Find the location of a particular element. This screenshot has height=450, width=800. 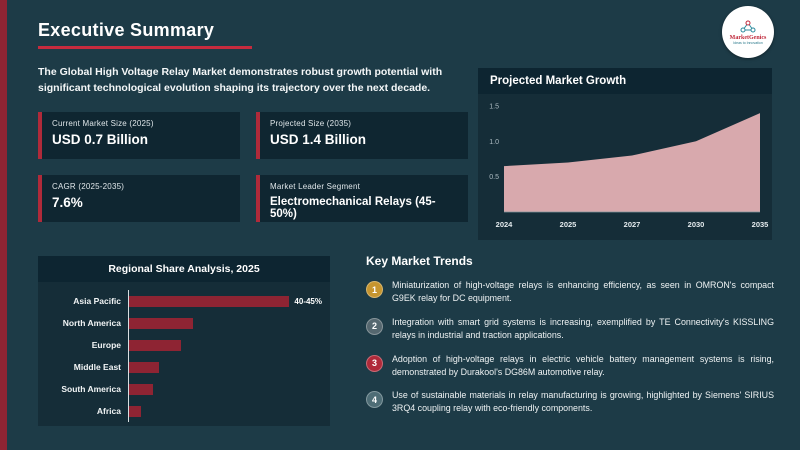

growth-area-series is located at coordinates (632, 162).